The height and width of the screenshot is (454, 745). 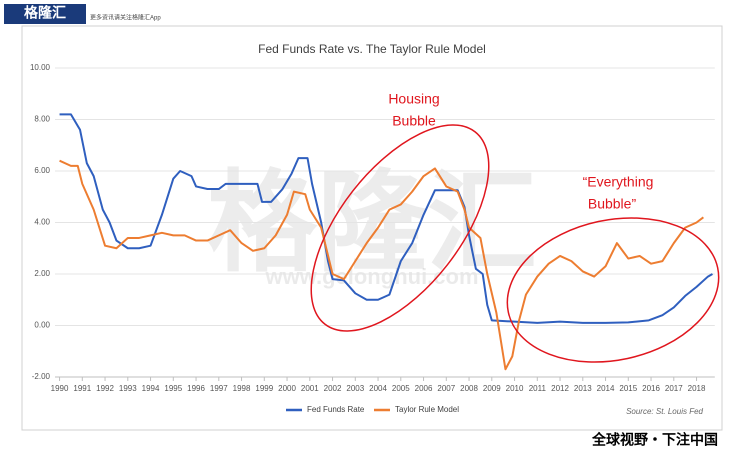 I want to click on y-tick-label: 8.00, so click(x=42, y=119).